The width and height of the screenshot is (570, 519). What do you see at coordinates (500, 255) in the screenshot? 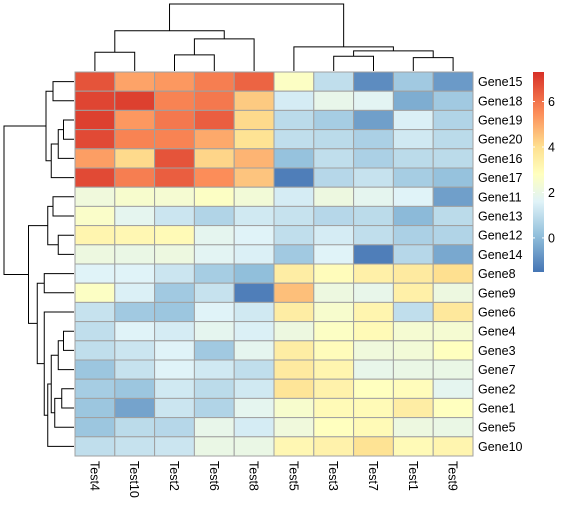
I see `row-label-gene14: Gene14` at bounding box center [500, 255].